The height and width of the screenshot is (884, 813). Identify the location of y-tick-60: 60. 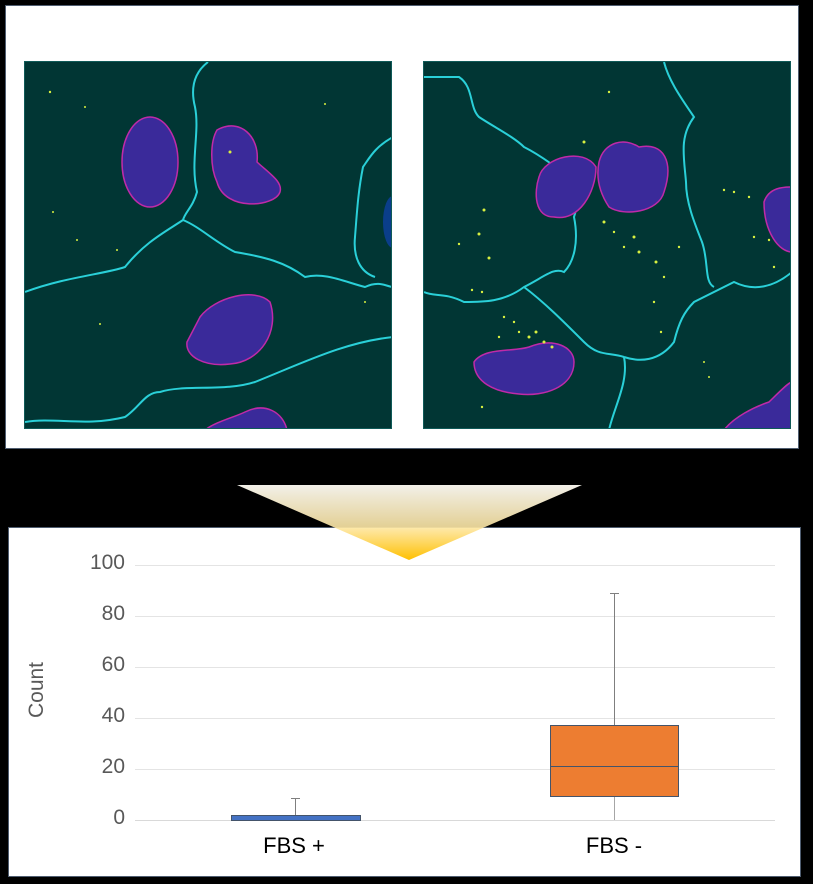
(113, 664).